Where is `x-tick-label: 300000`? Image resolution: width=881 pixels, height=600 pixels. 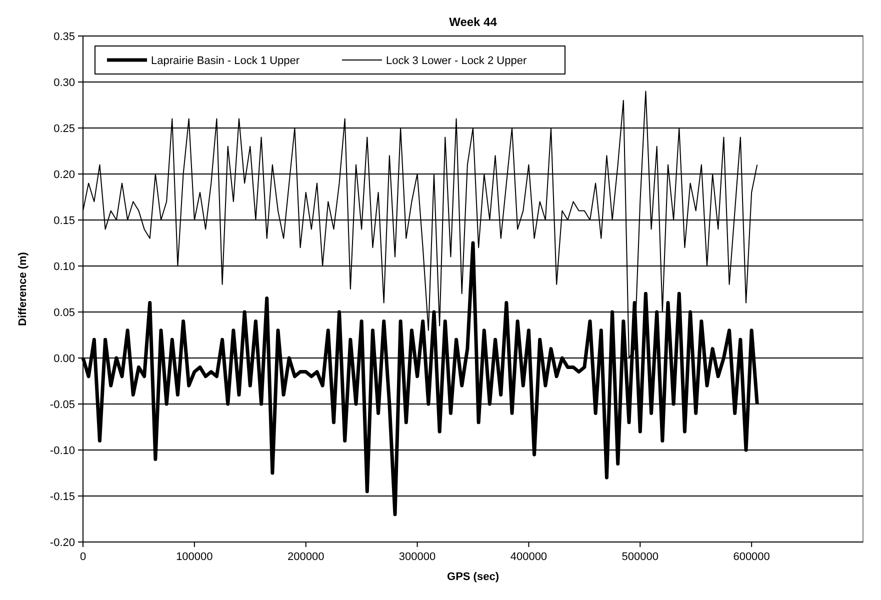
x-tick-label: 300000 is located at coordinates (417, 557).